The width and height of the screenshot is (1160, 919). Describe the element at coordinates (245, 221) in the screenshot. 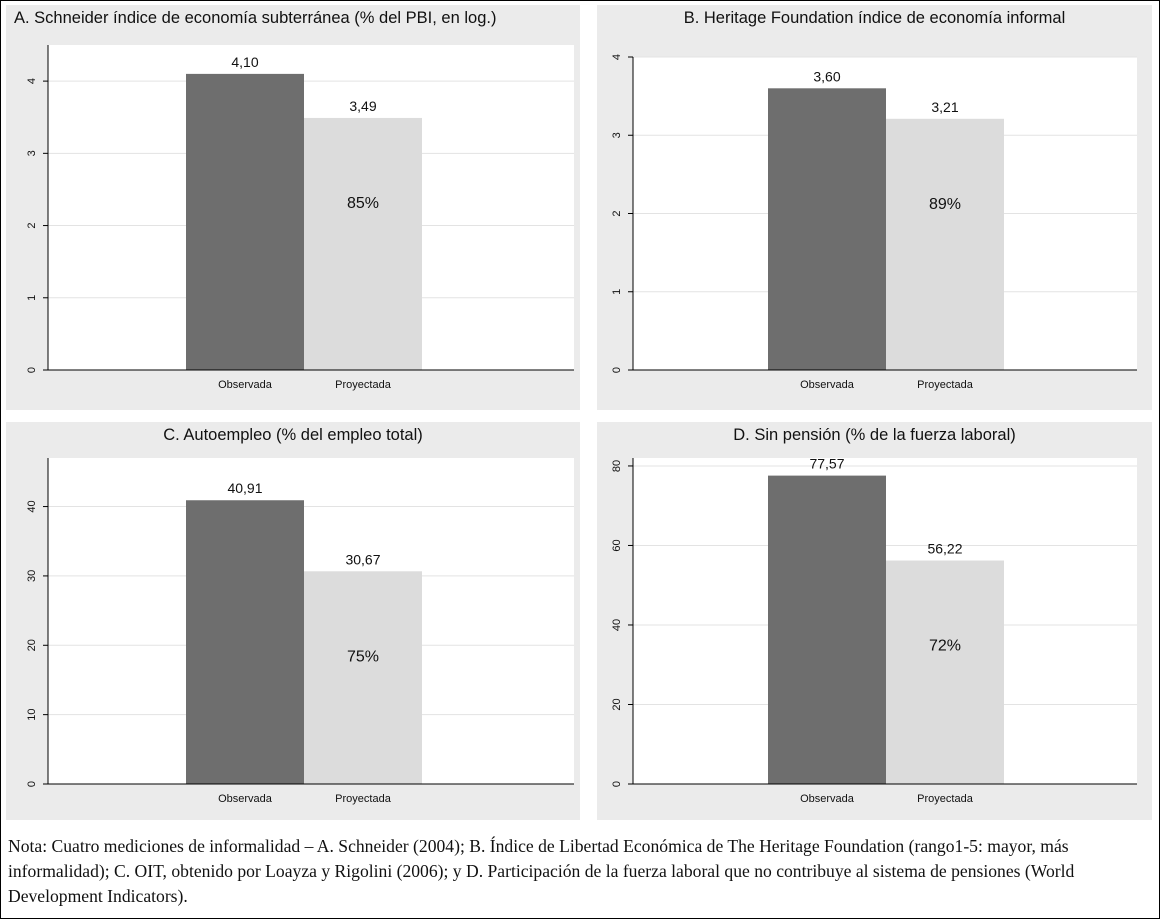

I see `bar-a-observada` at that location.